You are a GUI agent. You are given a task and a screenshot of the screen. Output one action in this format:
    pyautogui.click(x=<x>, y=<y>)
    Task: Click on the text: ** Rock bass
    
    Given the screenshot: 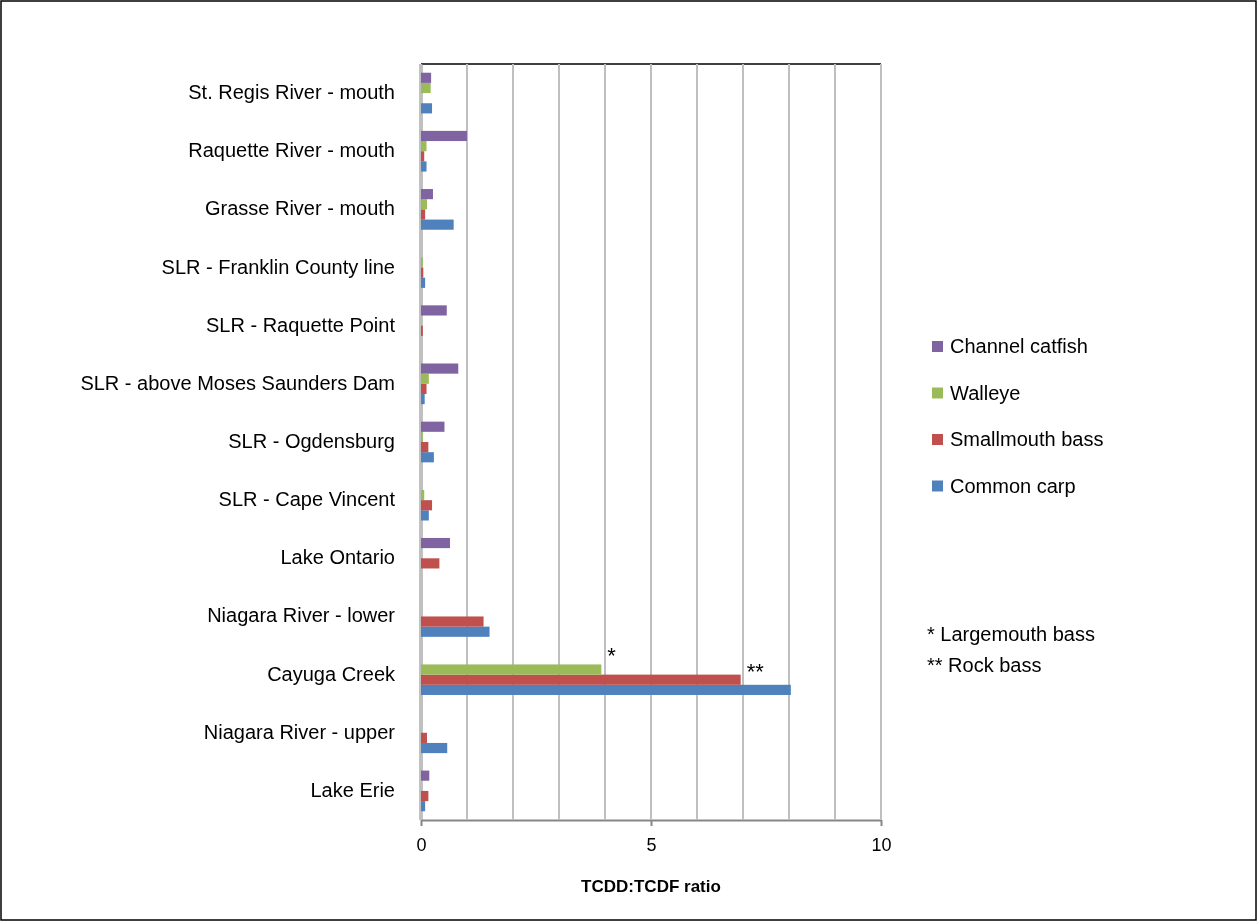 What is the action you would take?
    pyautogui.click(x=984, y=665)
    